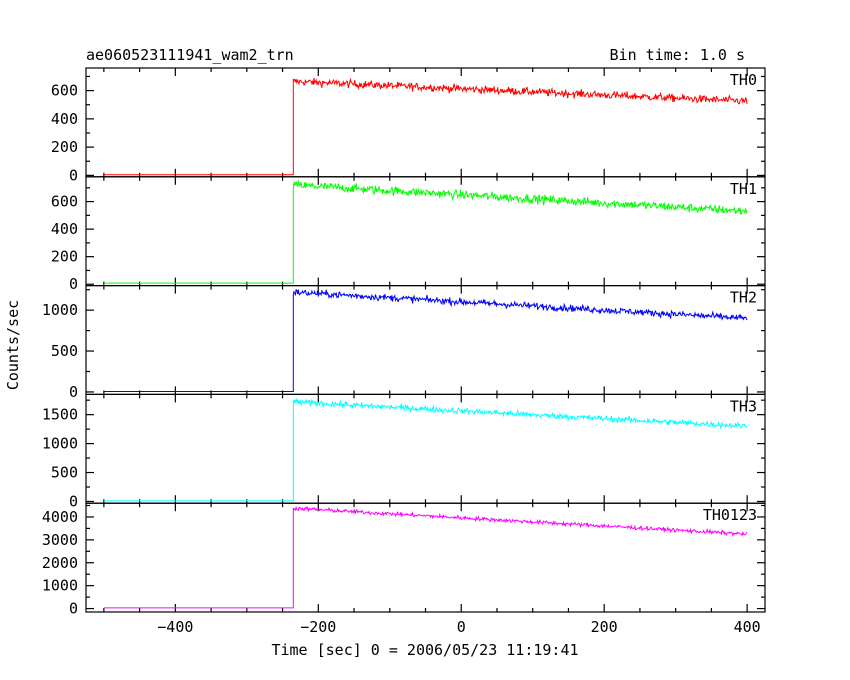 The width and height of the screenshot is (850, 680). Describe the element at coordinates (13, 345) in the screenshot. I see `y-axis-label: Counts/sec` at that location.